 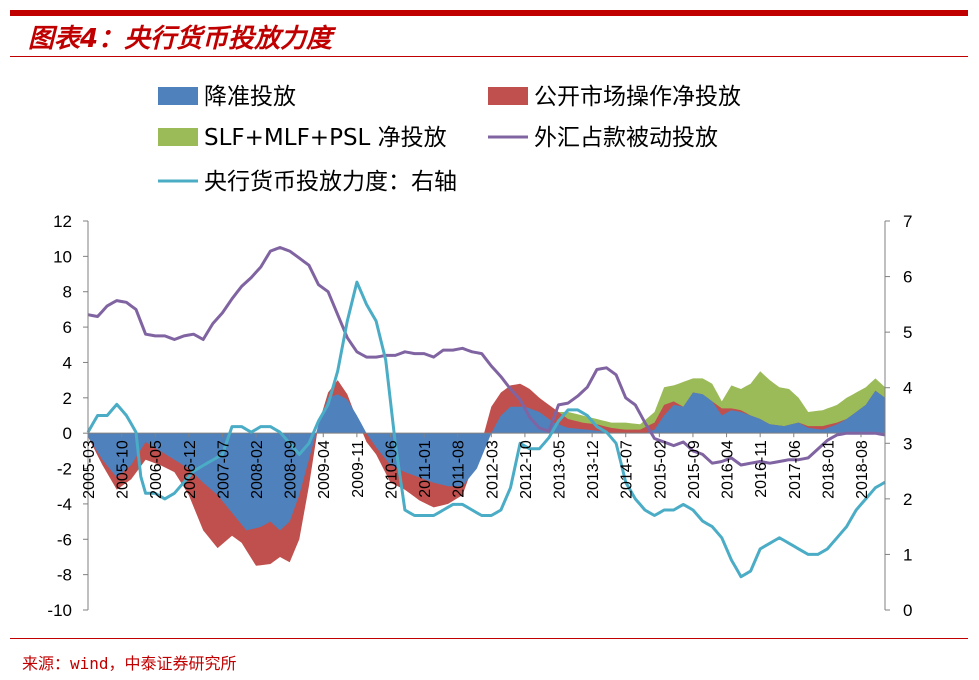 What do you see at coordinates (728, 469) in the screenshot?
I see `x-tick-label: 2016-04` at bounding box center [728, 469].